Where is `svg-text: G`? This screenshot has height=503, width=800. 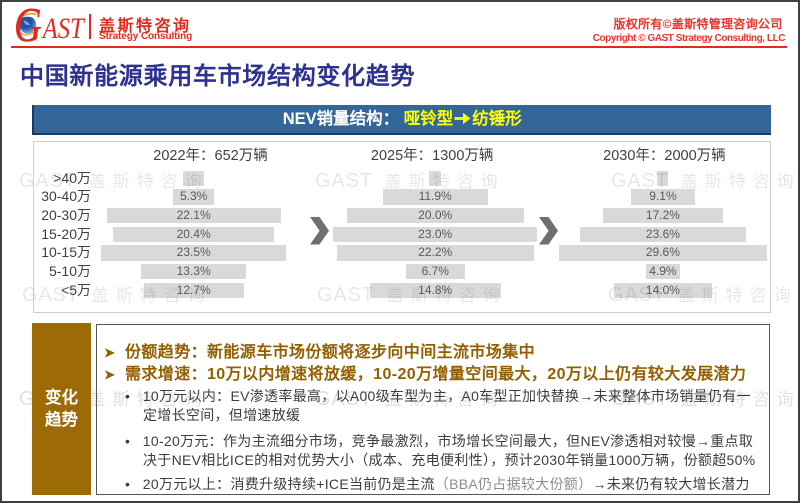
svg-text: G is located at coordinates (27, 27).